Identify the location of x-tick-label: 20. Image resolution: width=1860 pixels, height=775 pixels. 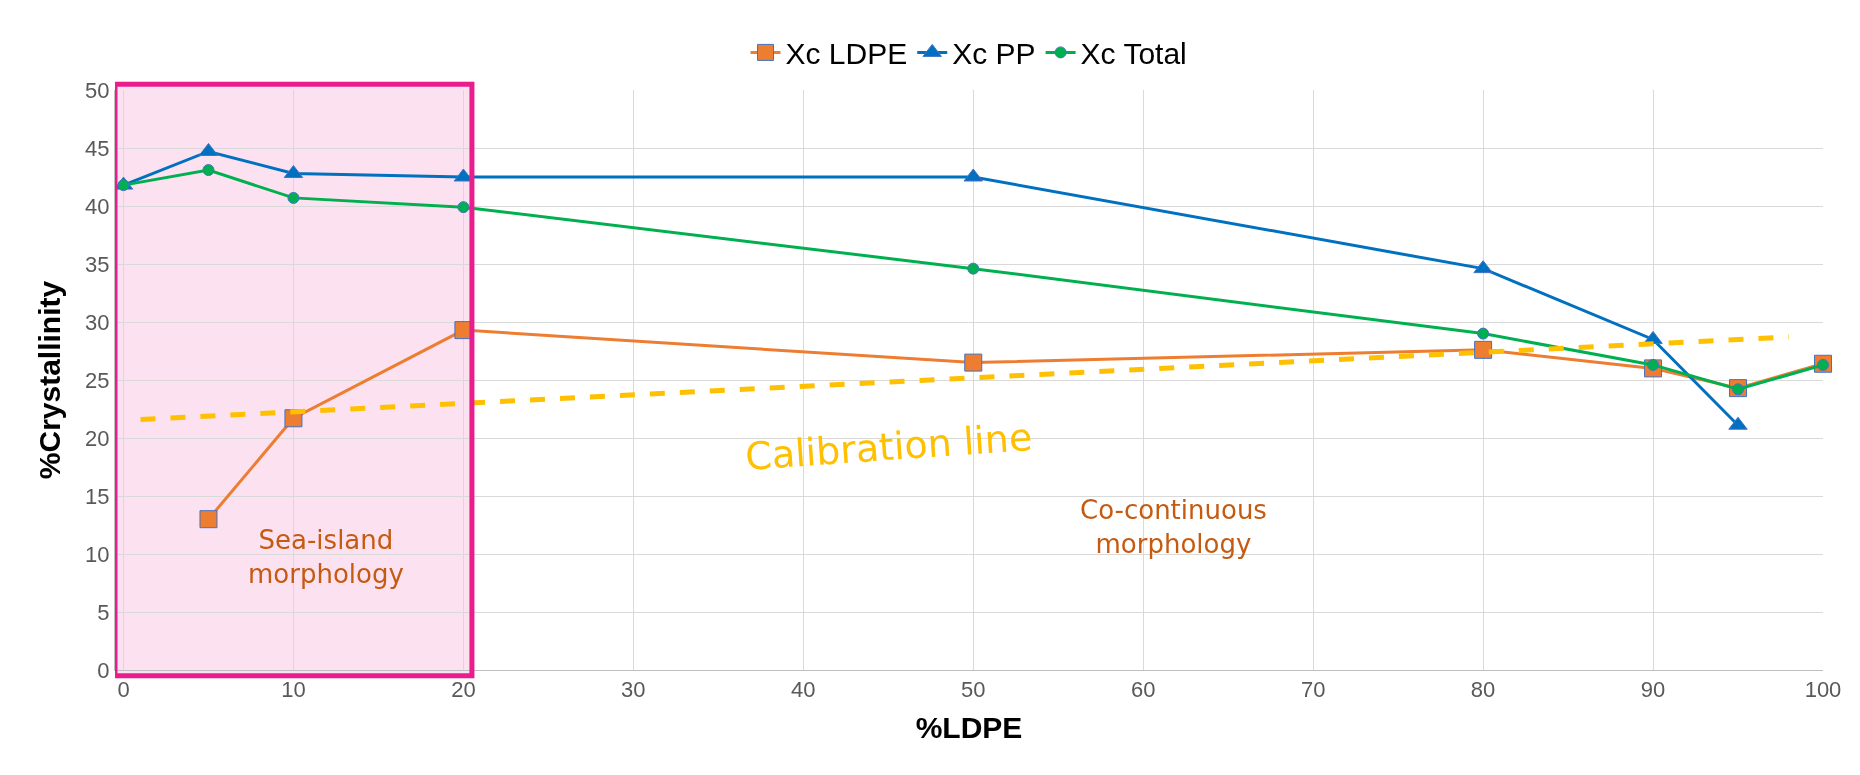
(463, 690).